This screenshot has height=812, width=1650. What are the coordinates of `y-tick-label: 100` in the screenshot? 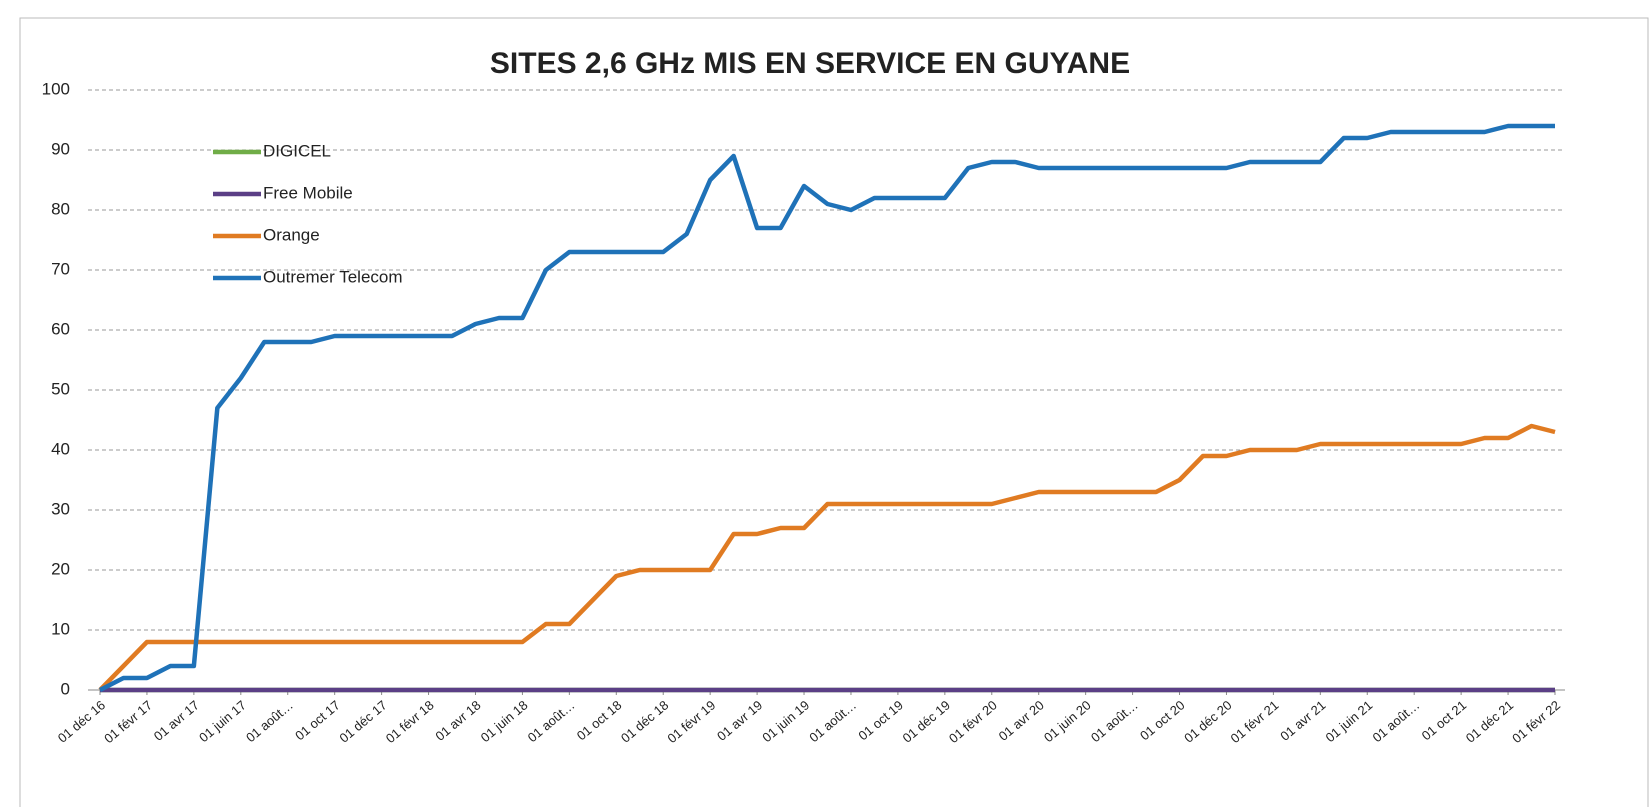 It's located at (56, 88).